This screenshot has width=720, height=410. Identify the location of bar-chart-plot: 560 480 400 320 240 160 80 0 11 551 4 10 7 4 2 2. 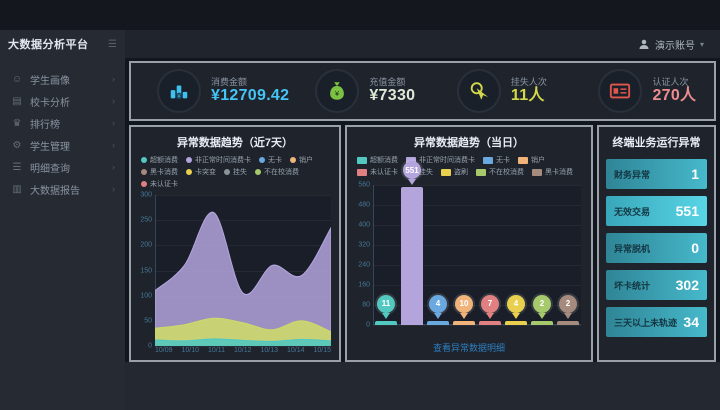
(469, 249).